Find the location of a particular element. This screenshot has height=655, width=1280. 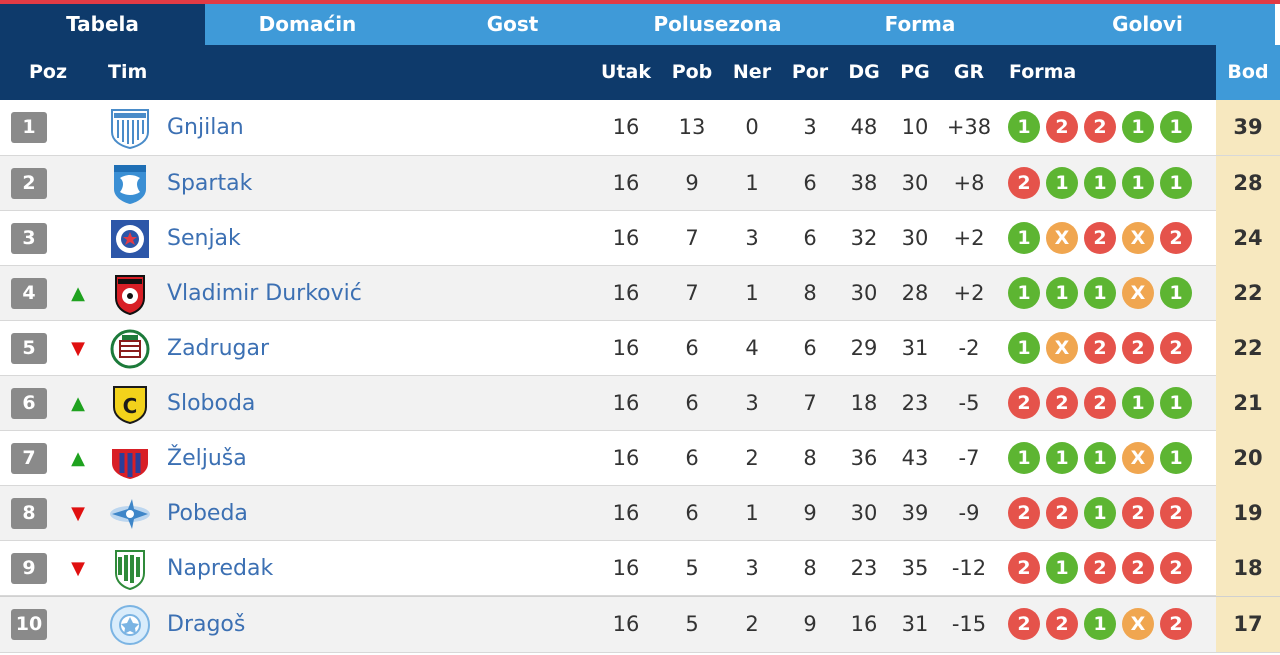

header-utak: Utak is located at coordinates (626, 72).